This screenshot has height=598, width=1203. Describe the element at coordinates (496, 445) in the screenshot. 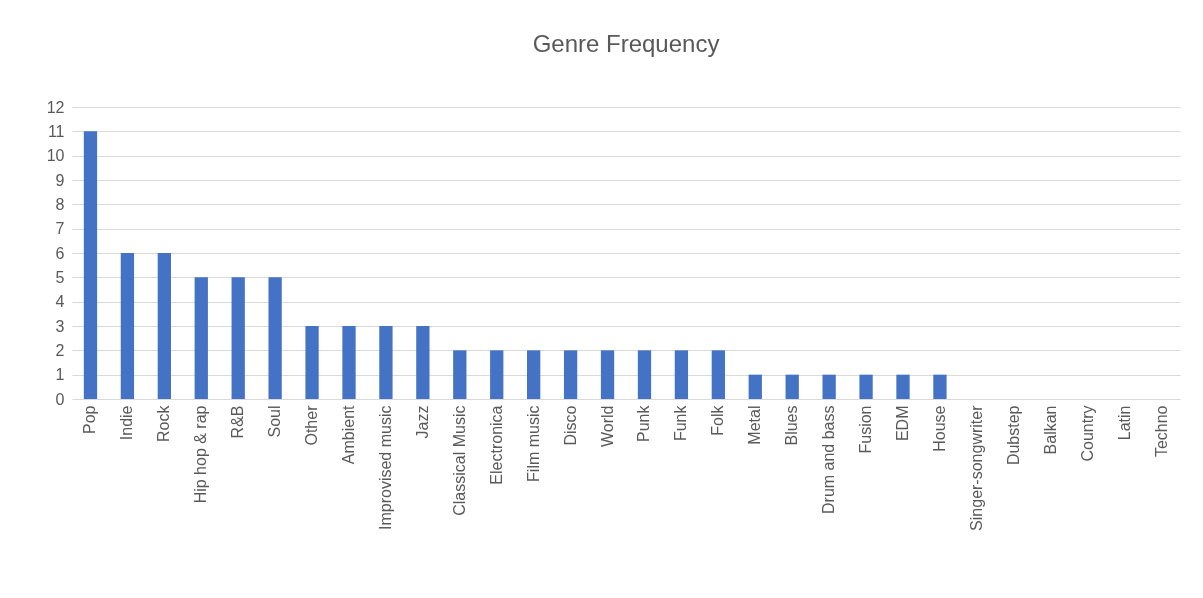

I see `x-tick-label: Electronica` at that location.